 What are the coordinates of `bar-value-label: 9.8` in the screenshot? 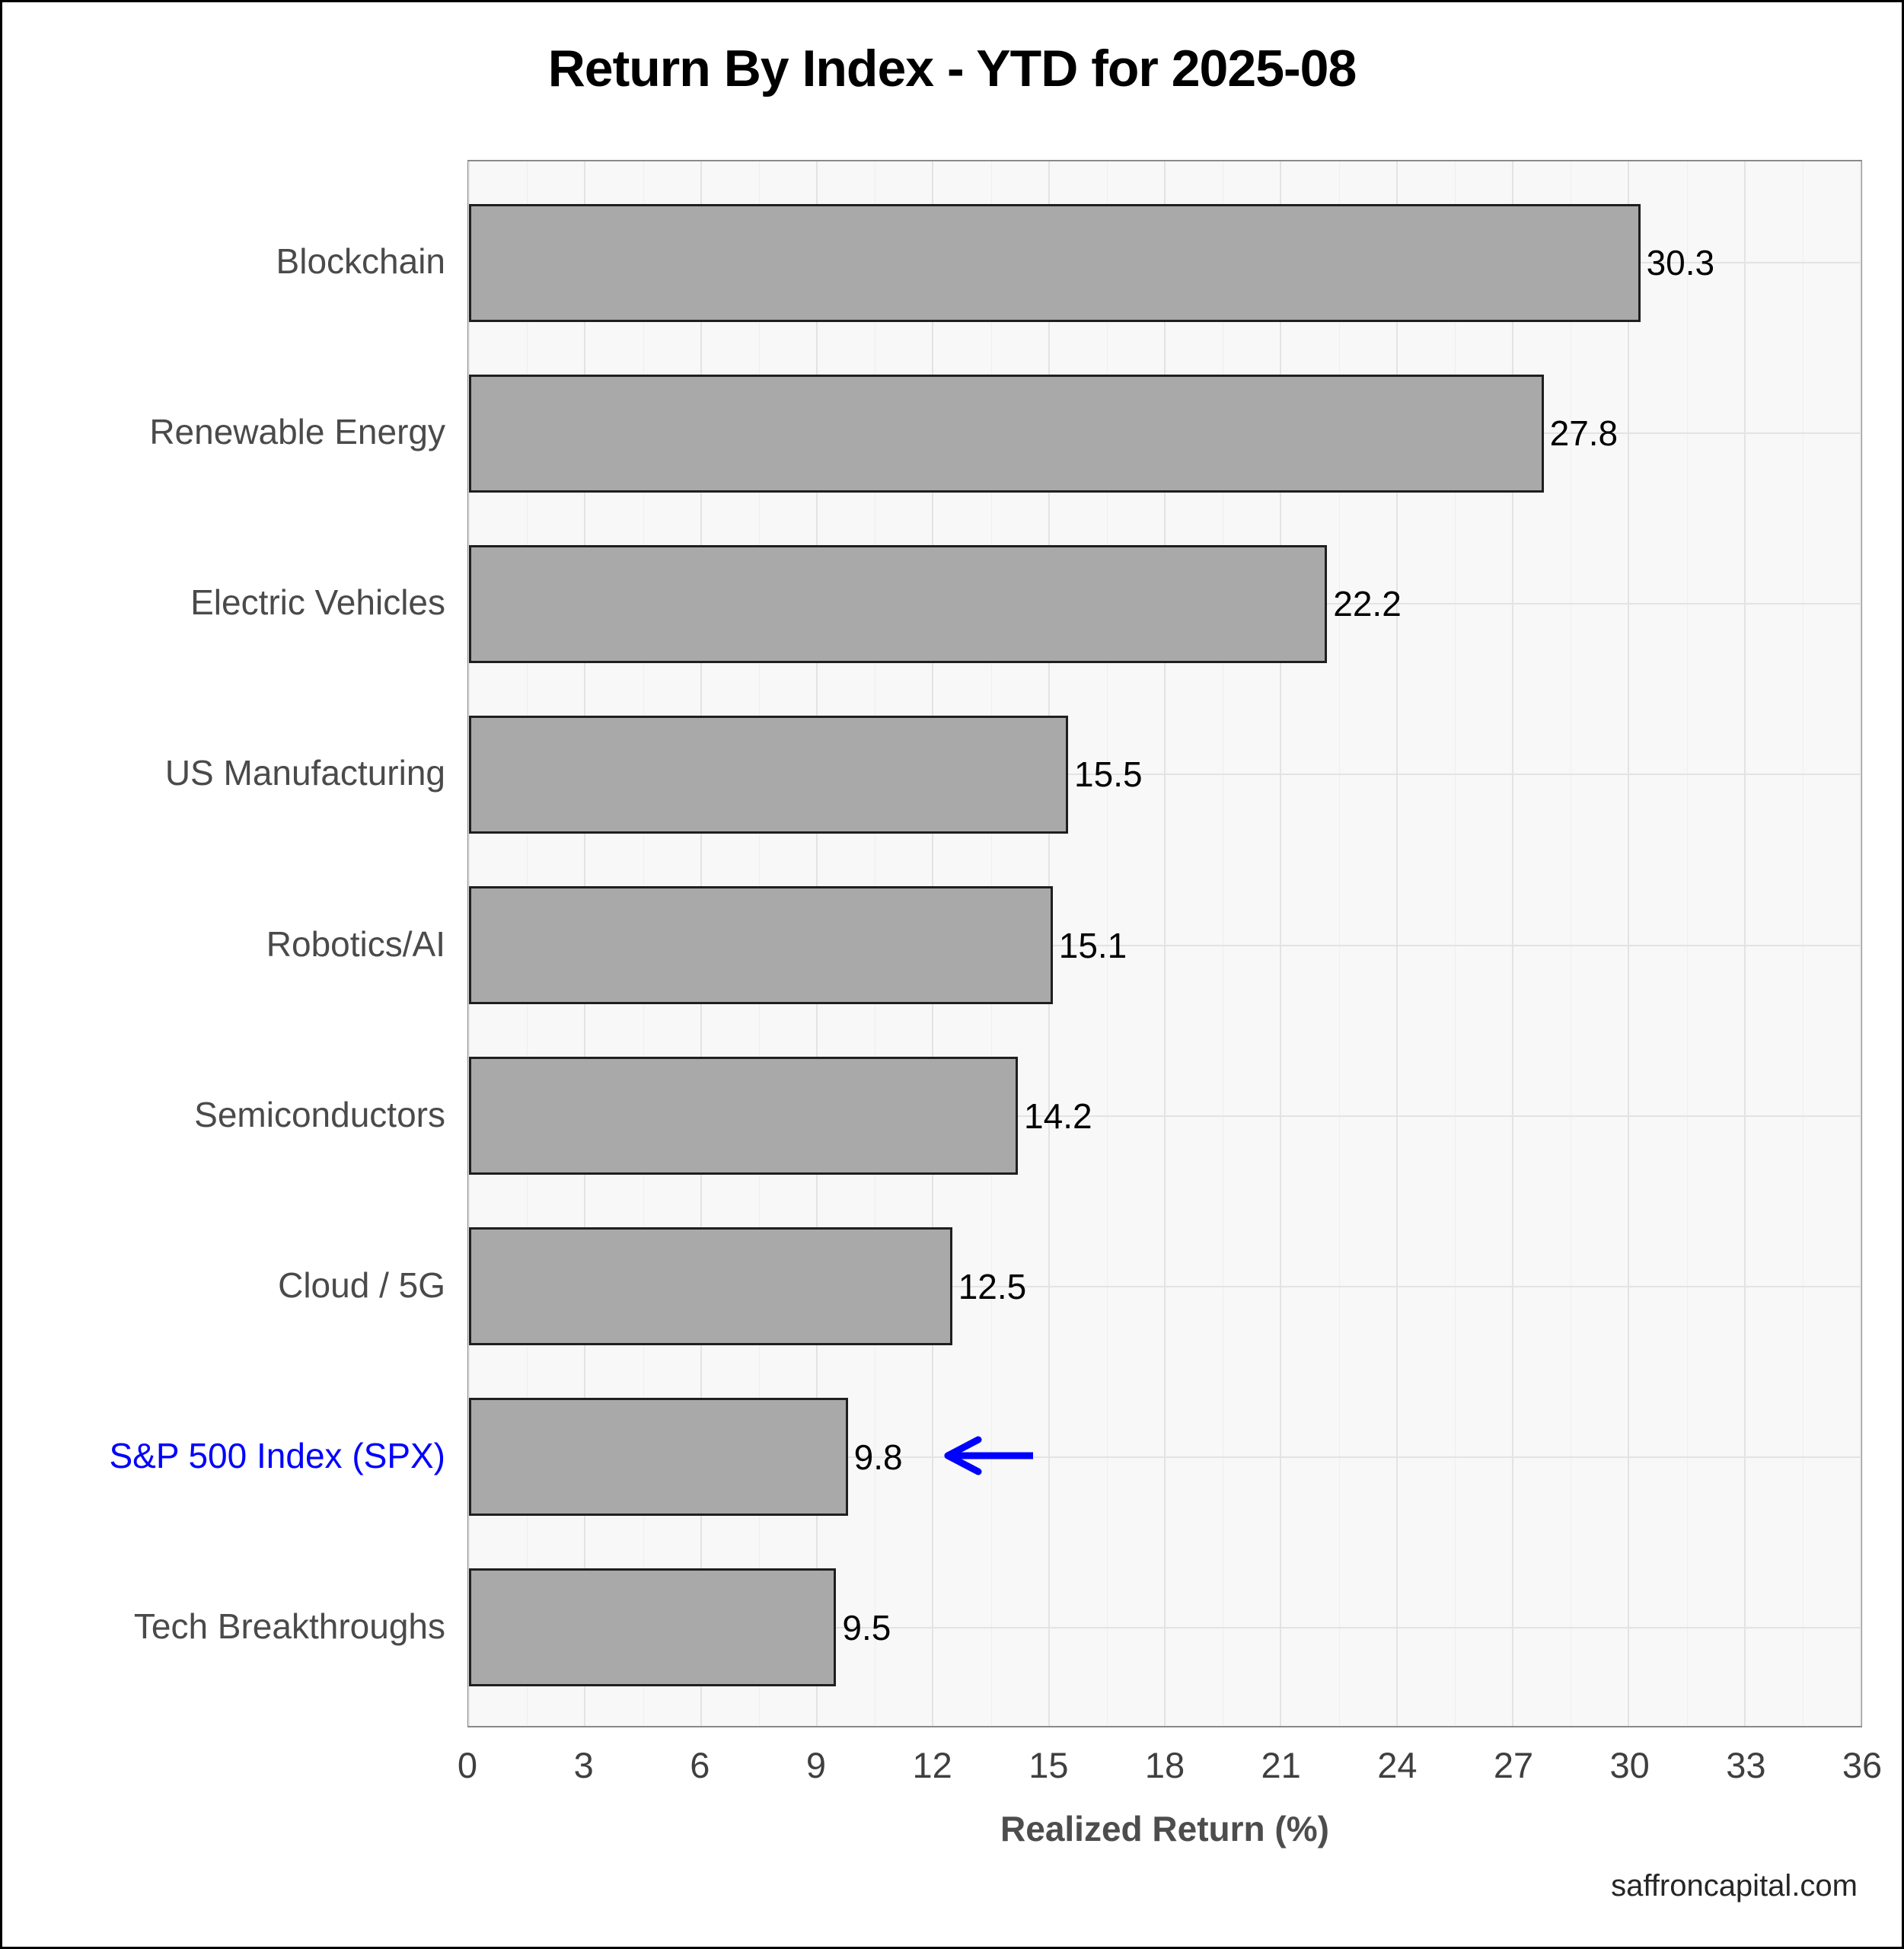 It's located at (878, 1457).